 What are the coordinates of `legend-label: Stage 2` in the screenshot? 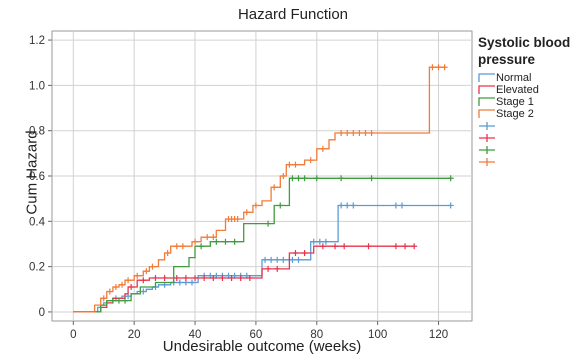 It's located at (515, 114).